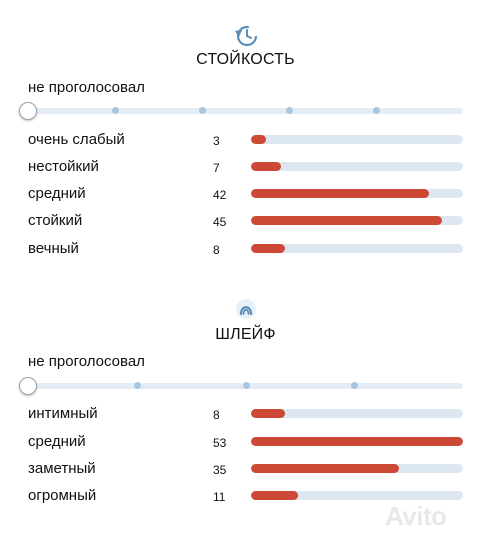 The image size is (491, 540). Describe the element at coordinates (86, 361) in the screenshot. I see `sillage-not-voted-label: не проголосовал` at that location.